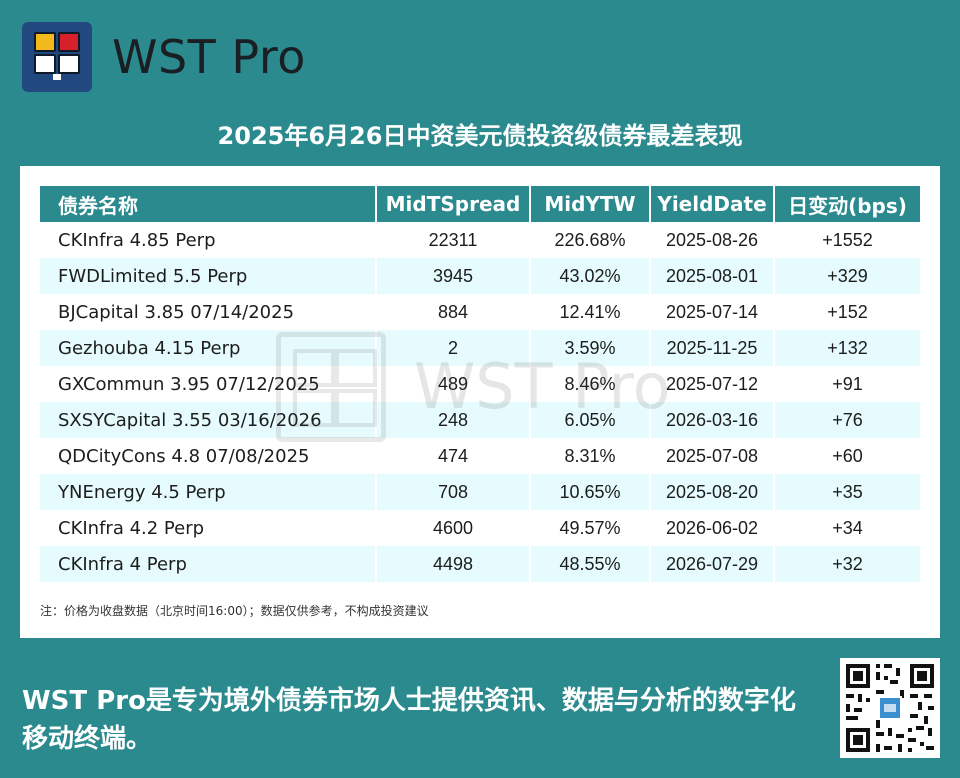 This screenshot has width=960, height=778. What do you see at coordinates (589, 528) in the screenshot?
I see `mid-ytw: 49.57%` at bounding box center [589, 528].